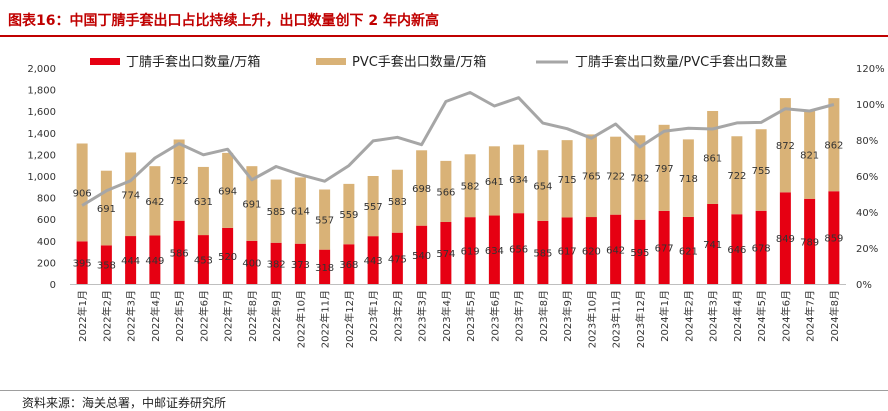 The height and width of the screenshot is (411, 888). I want to click on title-underline, so click(444, 36).